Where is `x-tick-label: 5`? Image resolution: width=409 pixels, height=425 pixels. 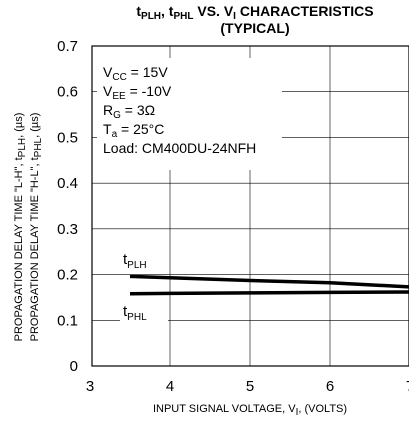
x-tick-label: 5 is located at coordinates (250, 386).